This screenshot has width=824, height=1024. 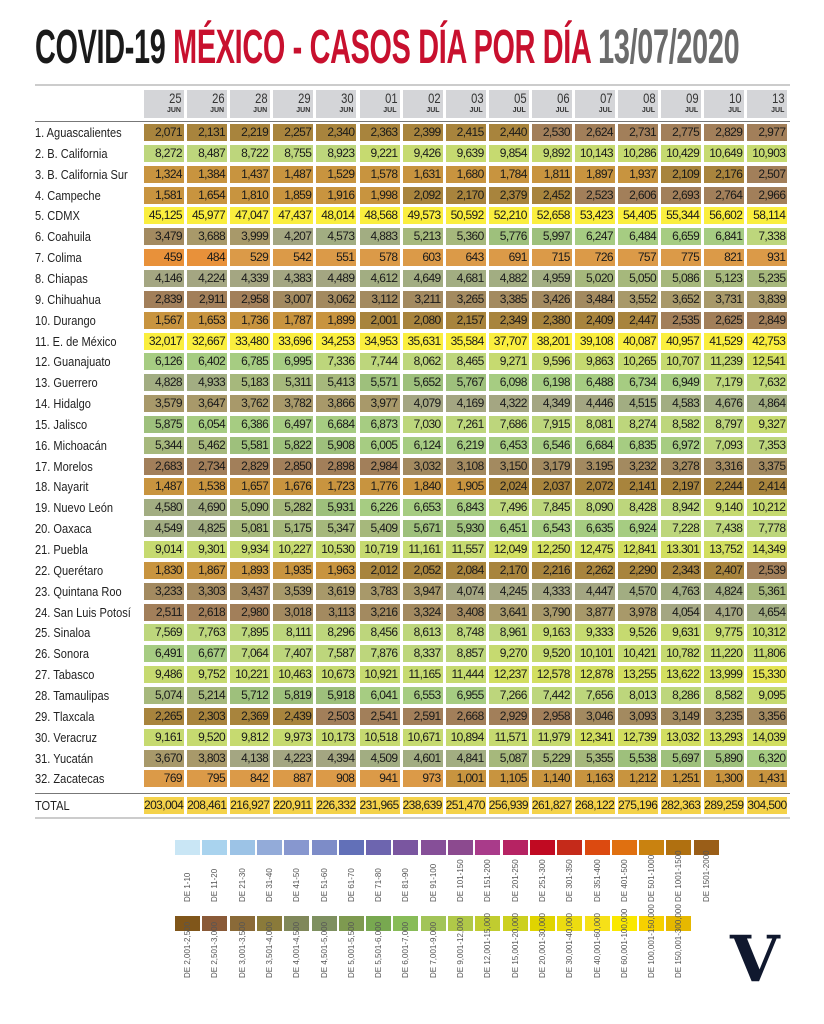 I want to click on heatmap-cell: 1,899, so click(x=336, y=320).